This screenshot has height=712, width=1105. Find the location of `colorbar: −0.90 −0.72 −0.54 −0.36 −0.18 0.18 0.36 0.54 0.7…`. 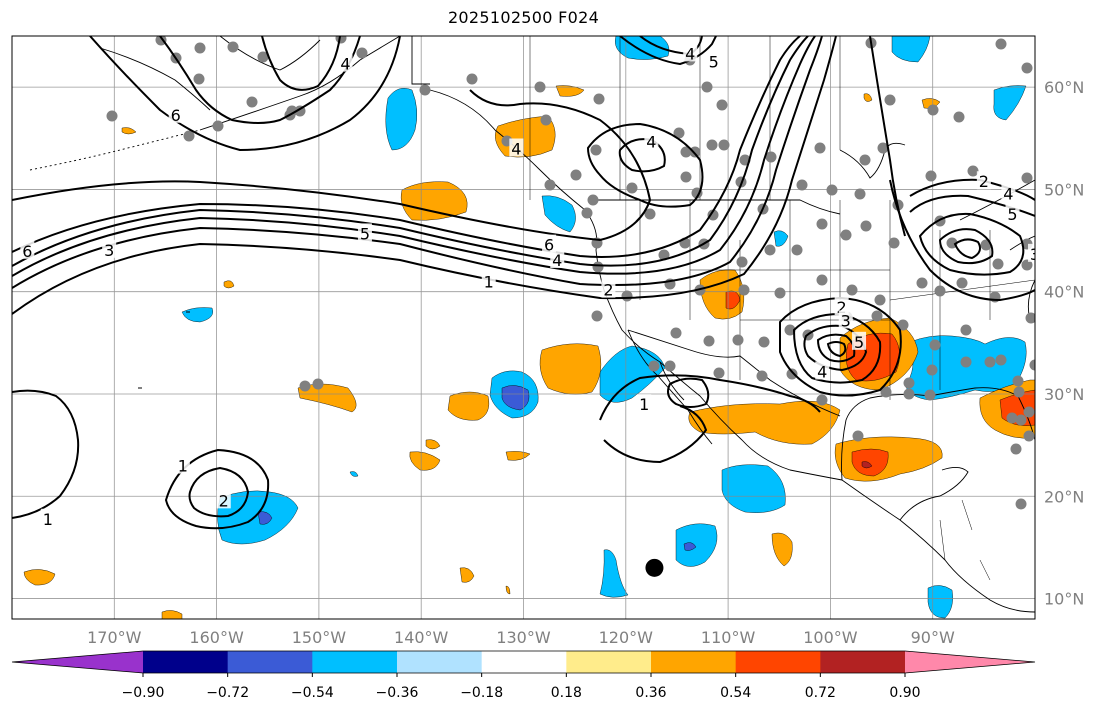

colorbar: −0.90 −0.72 −0.54 −0.36 −0.18 0.18 0.36 0.54 0.7… is located at coordinates (523, 675).